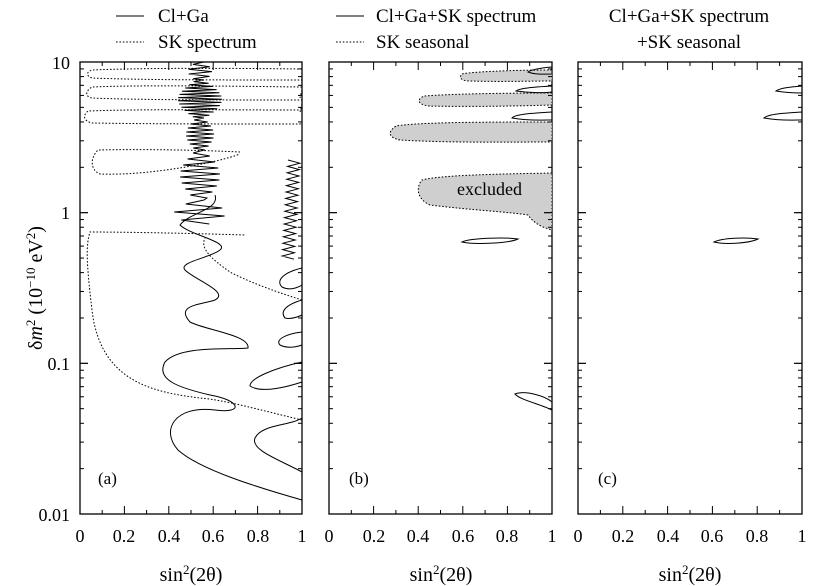 This screenshot has width=830, height=586. What do you see at coordinates (441, 574) in the screenshot?
I see `x-axis-label-b: sin2(2θ)` at bounding box center [441, 574].